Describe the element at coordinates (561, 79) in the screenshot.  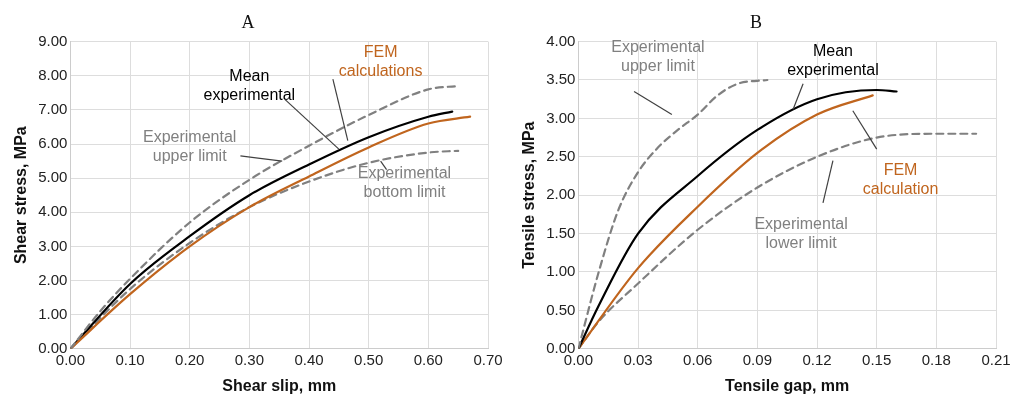
I see `y-tick-label: 3.50` at that location.